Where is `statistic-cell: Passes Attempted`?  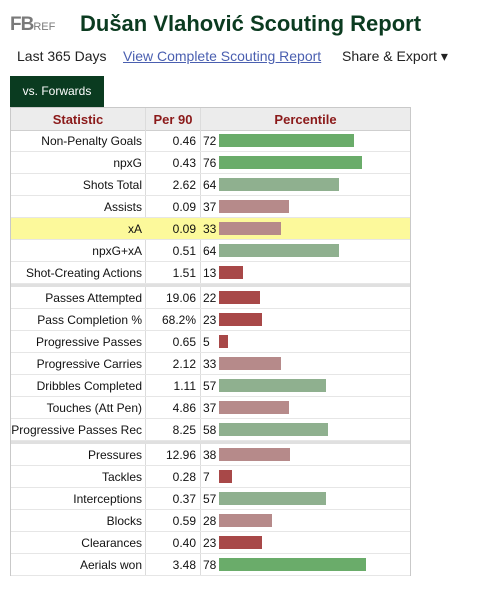
statistic-cell: Passes Attempted is located at coordinates (93, 298).